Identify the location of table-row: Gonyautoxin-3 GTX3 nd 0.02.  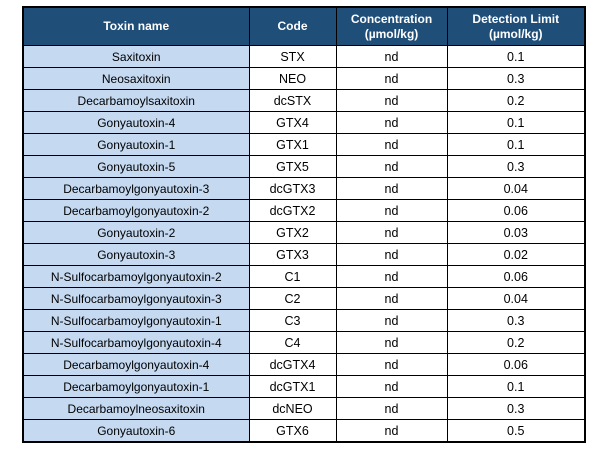
(304, 254).